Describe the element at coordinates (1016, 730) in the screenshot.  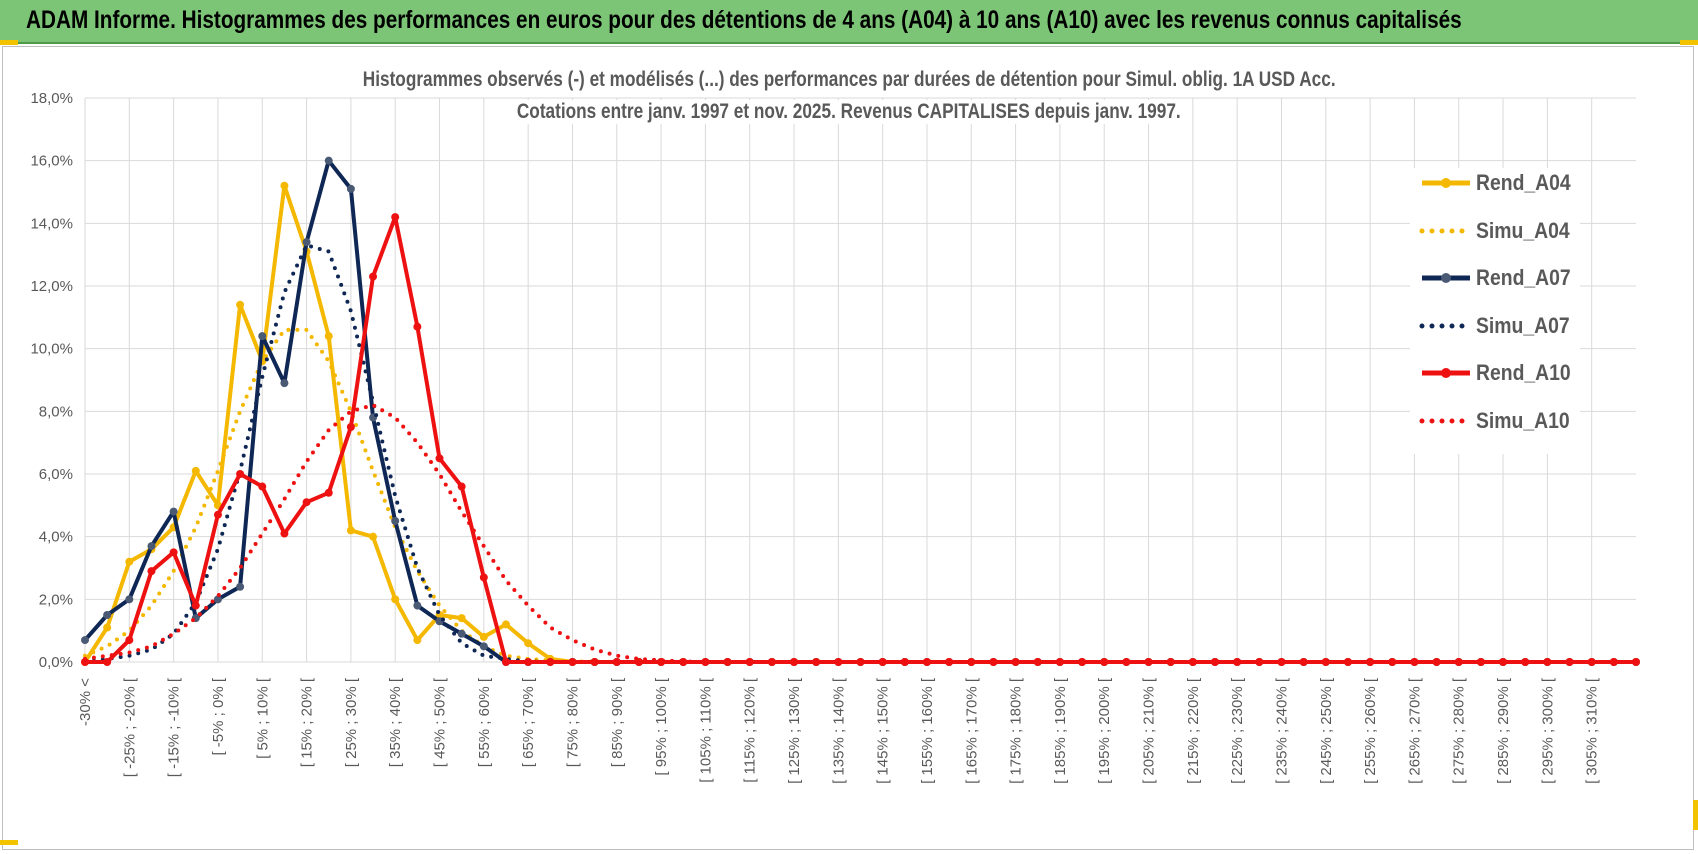
I see `x-tick-label: [ 175% ; 180% [` at that location.